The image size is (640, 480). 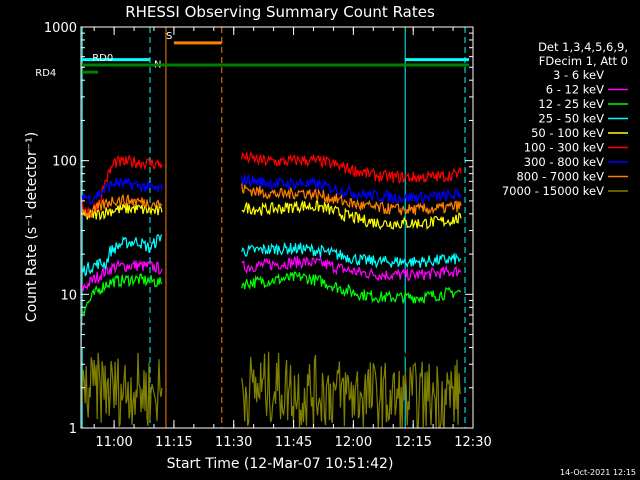 What do you see at coordinates (60, 28) in the screenshot?
I see `y-tick-label: 1000` at bounding box center [60, 28].